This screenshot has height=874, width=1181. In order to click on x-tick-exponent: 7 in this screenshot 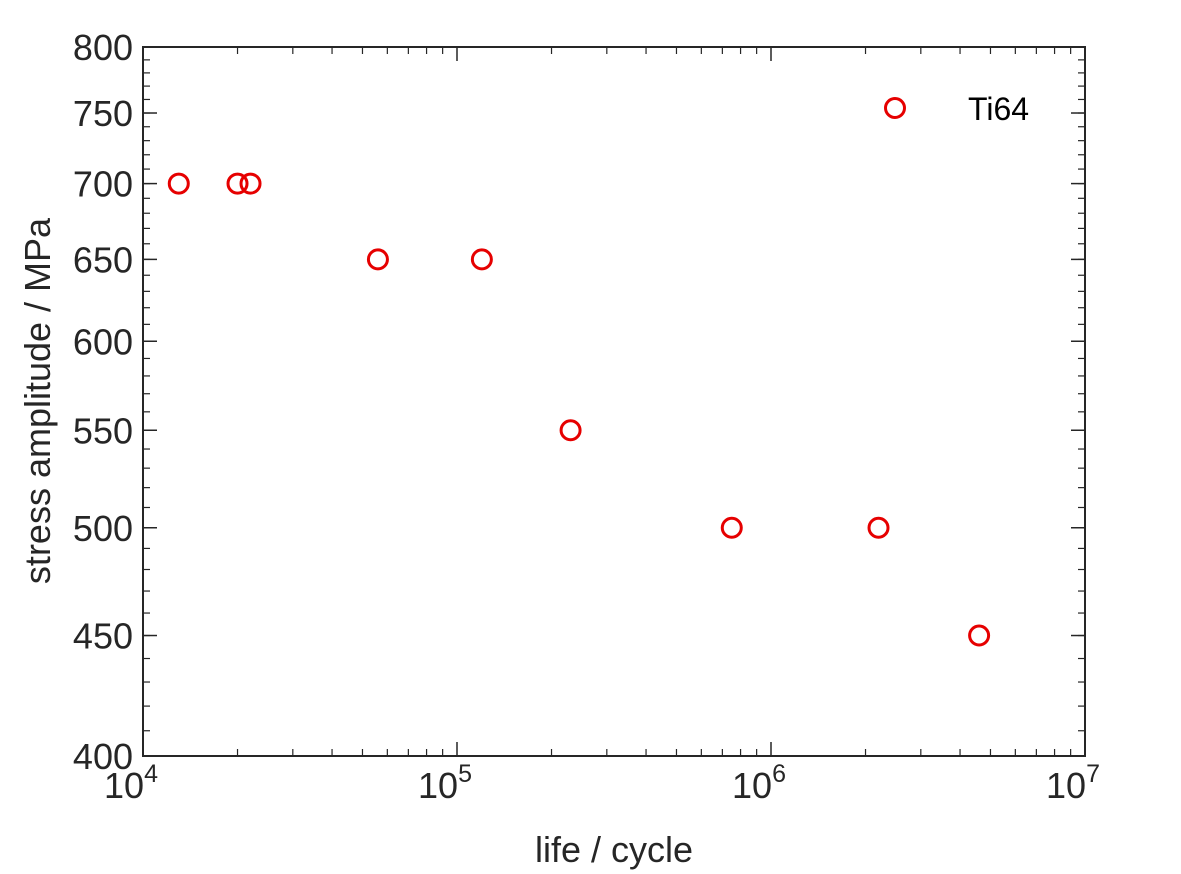, I will do `click(1093, 774)`.